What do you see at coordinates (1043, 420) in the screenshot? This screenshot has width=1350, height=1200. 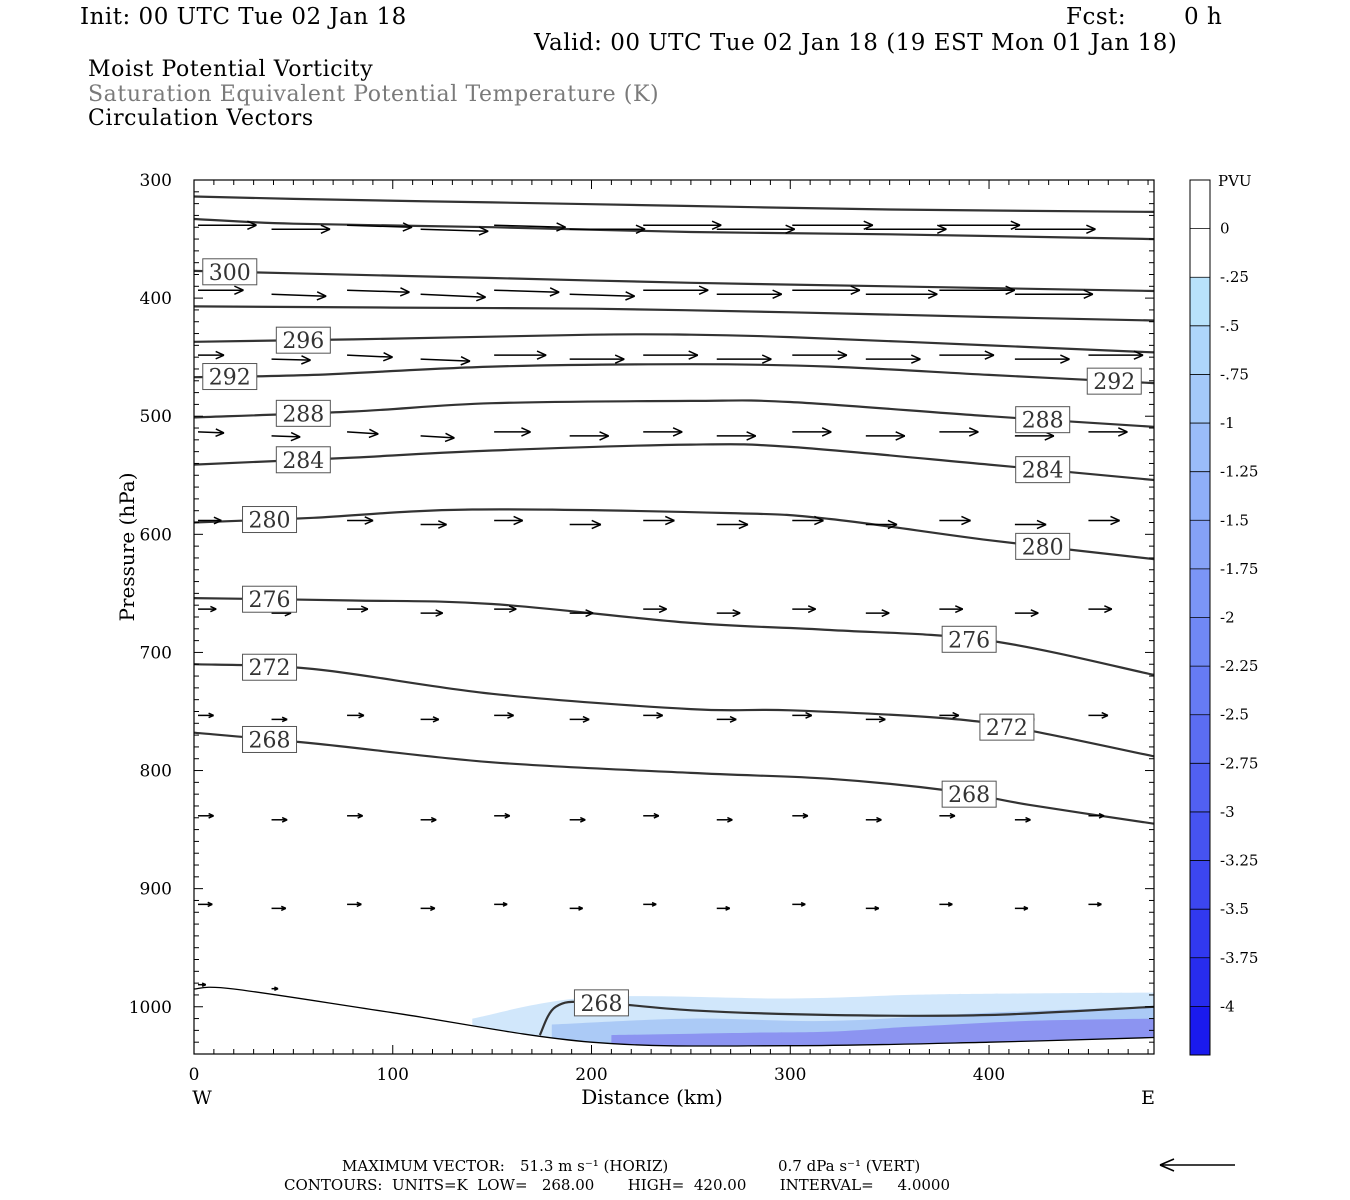 I see `contour-label-288-6-1: 288` at bounding box center [1043, 420].